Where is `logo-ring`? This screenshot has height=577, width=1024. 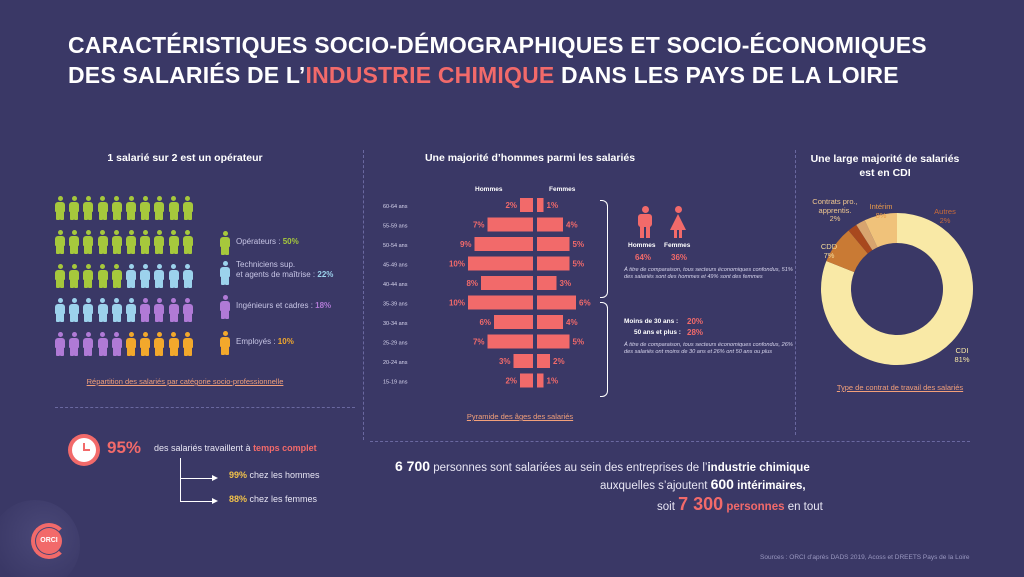 logo-ring is located at coordinates (49, 541).